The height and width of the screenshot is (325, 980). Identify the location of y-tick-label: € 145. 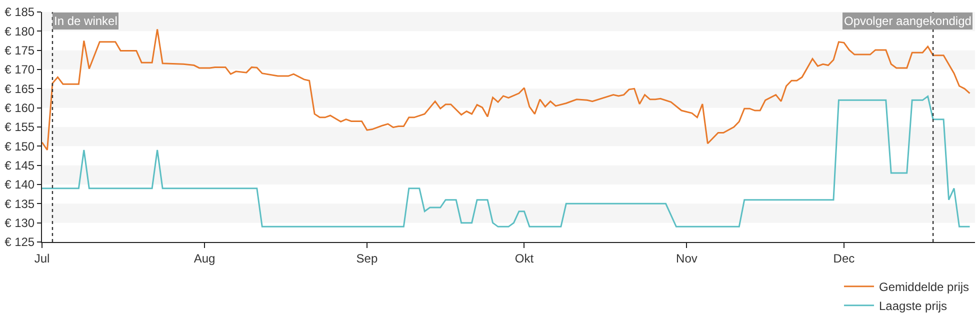
(19, 165).